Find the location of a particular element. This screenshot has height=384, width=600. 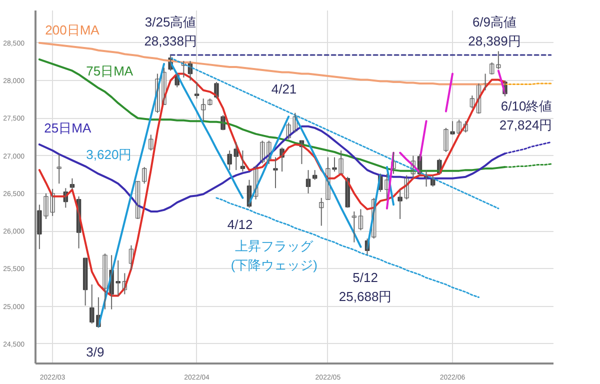

annotation: 3/25高値 28,338円 is located at coordinates (170, 31).